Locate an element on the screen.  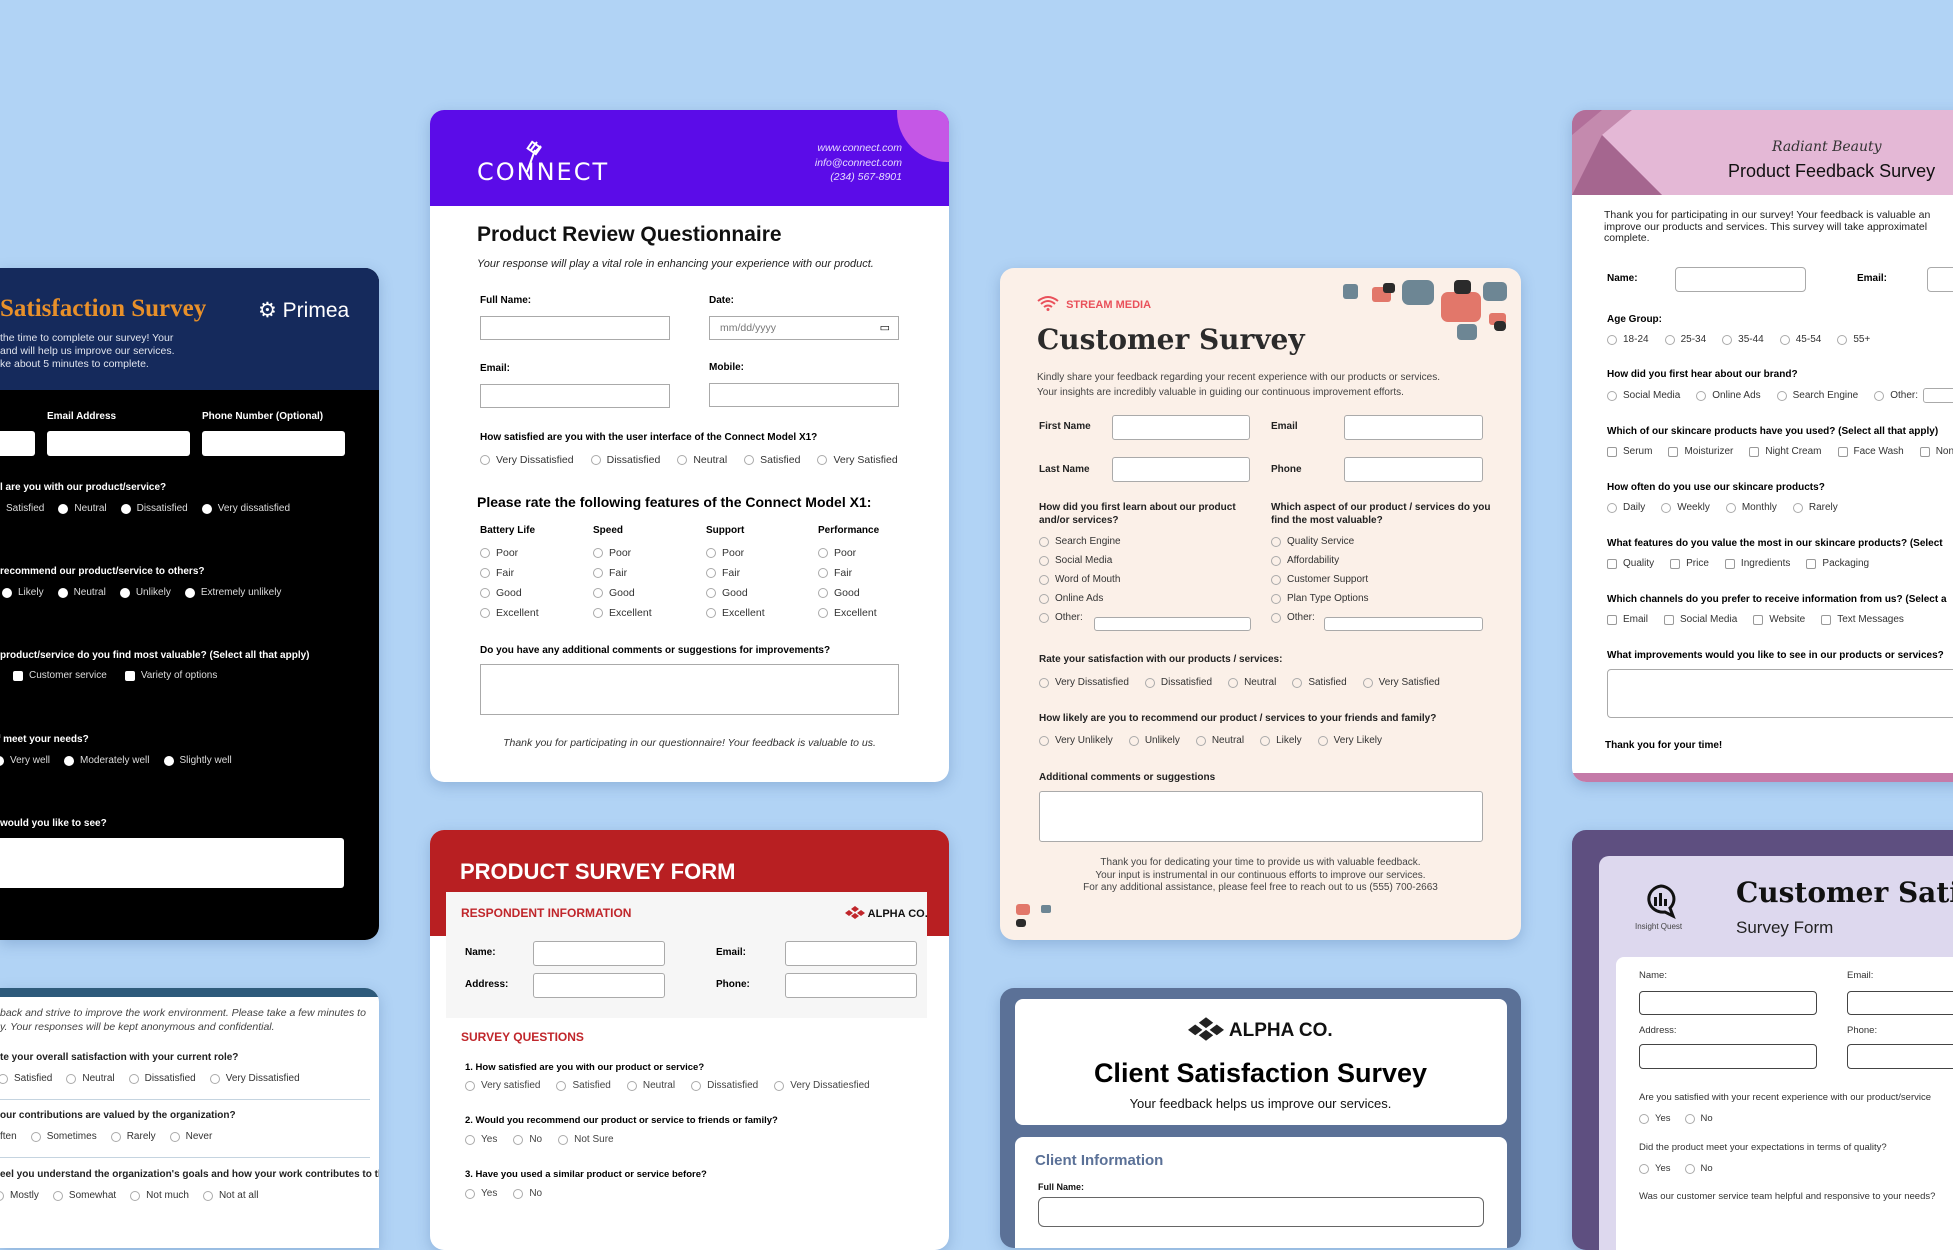
option: Email is located at coordinates (1627, 619).